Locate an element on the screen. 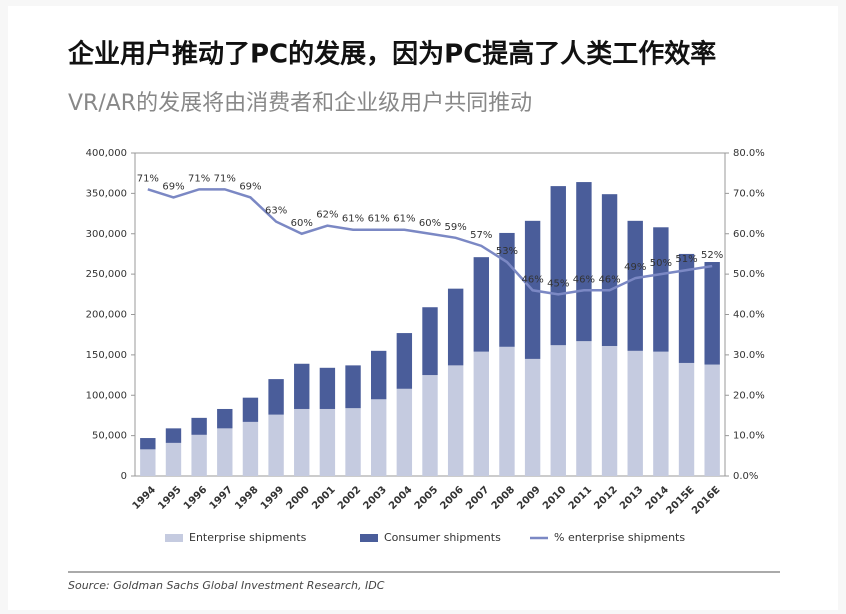 This screenshot has height=614, width=846. chart-subtitle: VR/AR的发展将由消费者和企业级用户共同推动 is located at coordinates (300, 103).